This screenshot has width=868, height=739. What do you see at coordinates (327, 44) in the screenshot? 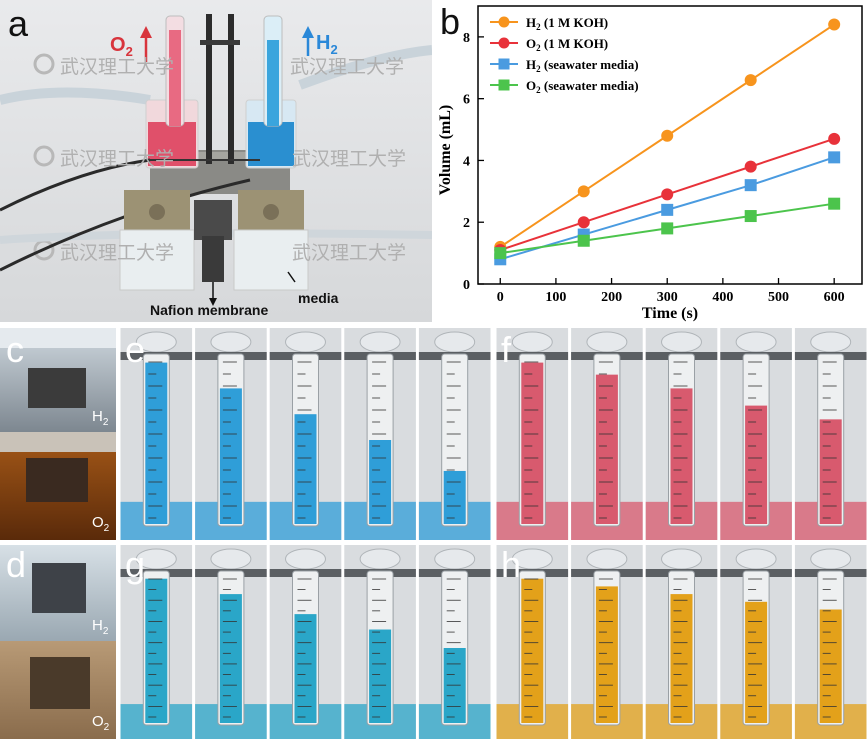
I see `h2-gas-label: H2` at bounding box center [327, 44].